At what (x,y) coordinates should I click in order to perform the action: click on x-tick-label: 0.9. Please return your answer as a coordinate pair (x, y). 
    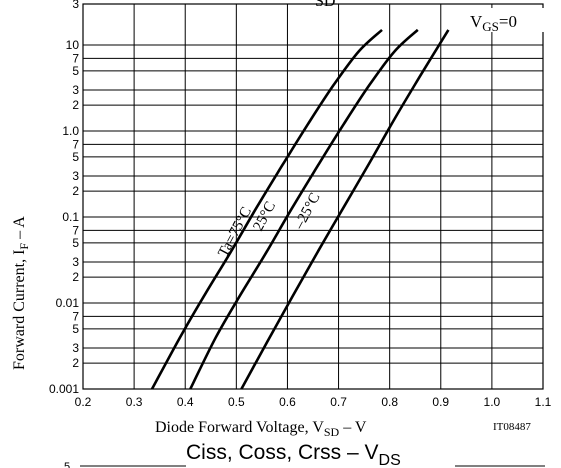
    Looking at the image, I should click on (440, 402).